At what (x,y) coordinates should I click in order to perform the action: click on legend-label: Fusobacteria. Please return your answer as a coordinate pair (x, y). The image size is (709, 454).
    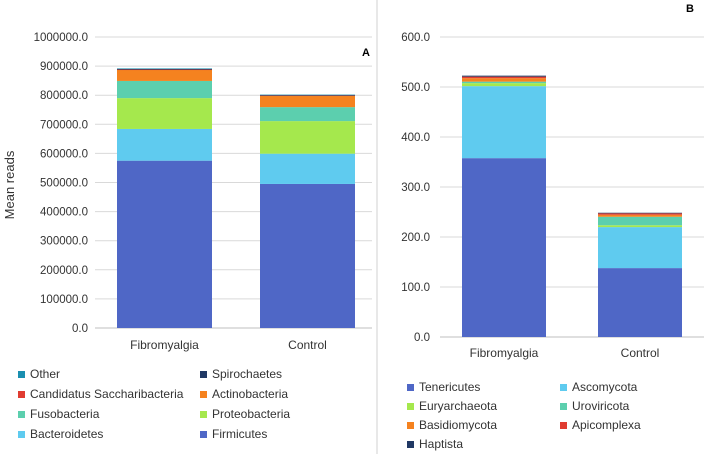
    Looking at the image, I should click on (65, 414).